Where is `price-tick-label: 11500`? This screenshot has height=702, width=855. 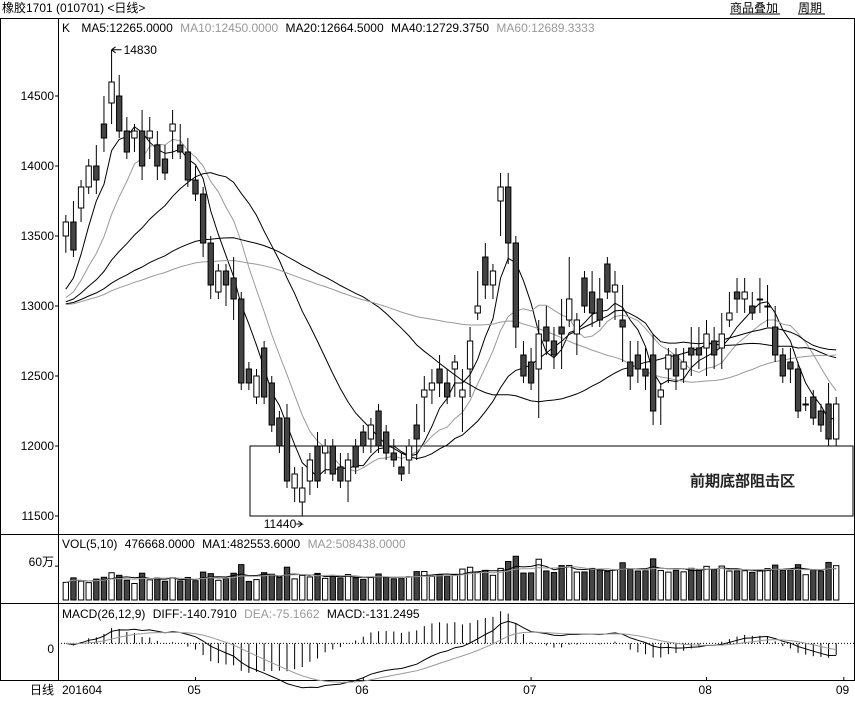 price-tick-label: 11500 is located at coordinates (38, 516).